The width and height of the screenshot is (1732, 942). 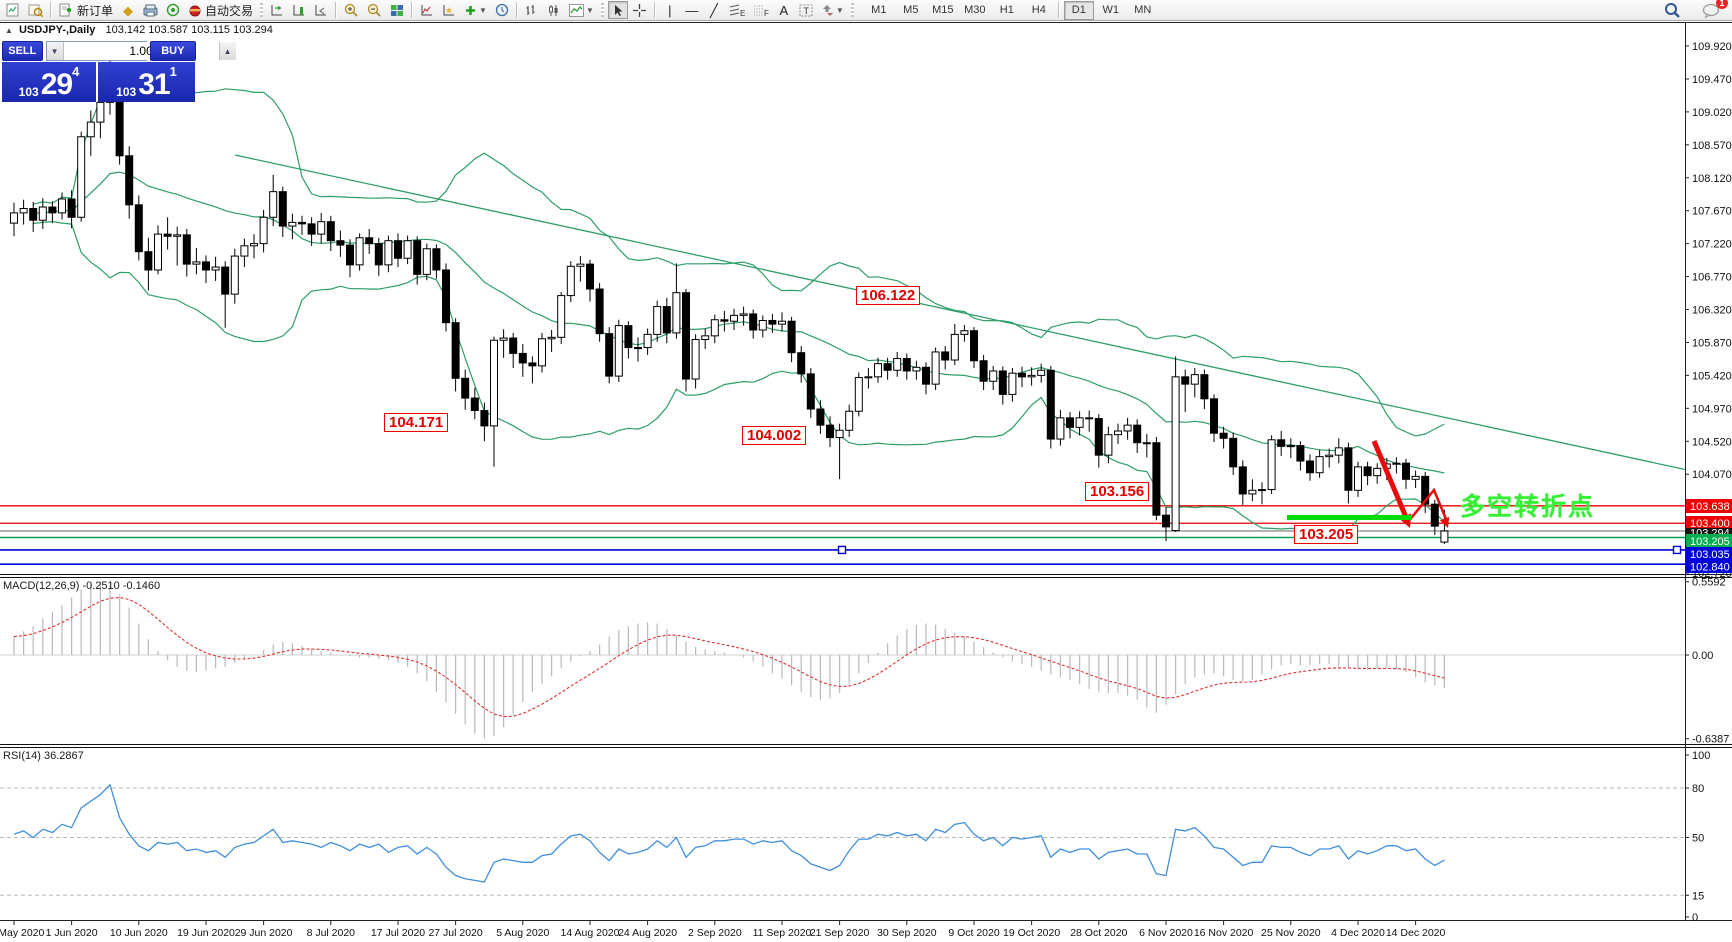 I want to click on price-tick-label: 104.070, so click(x=1712, y=475).